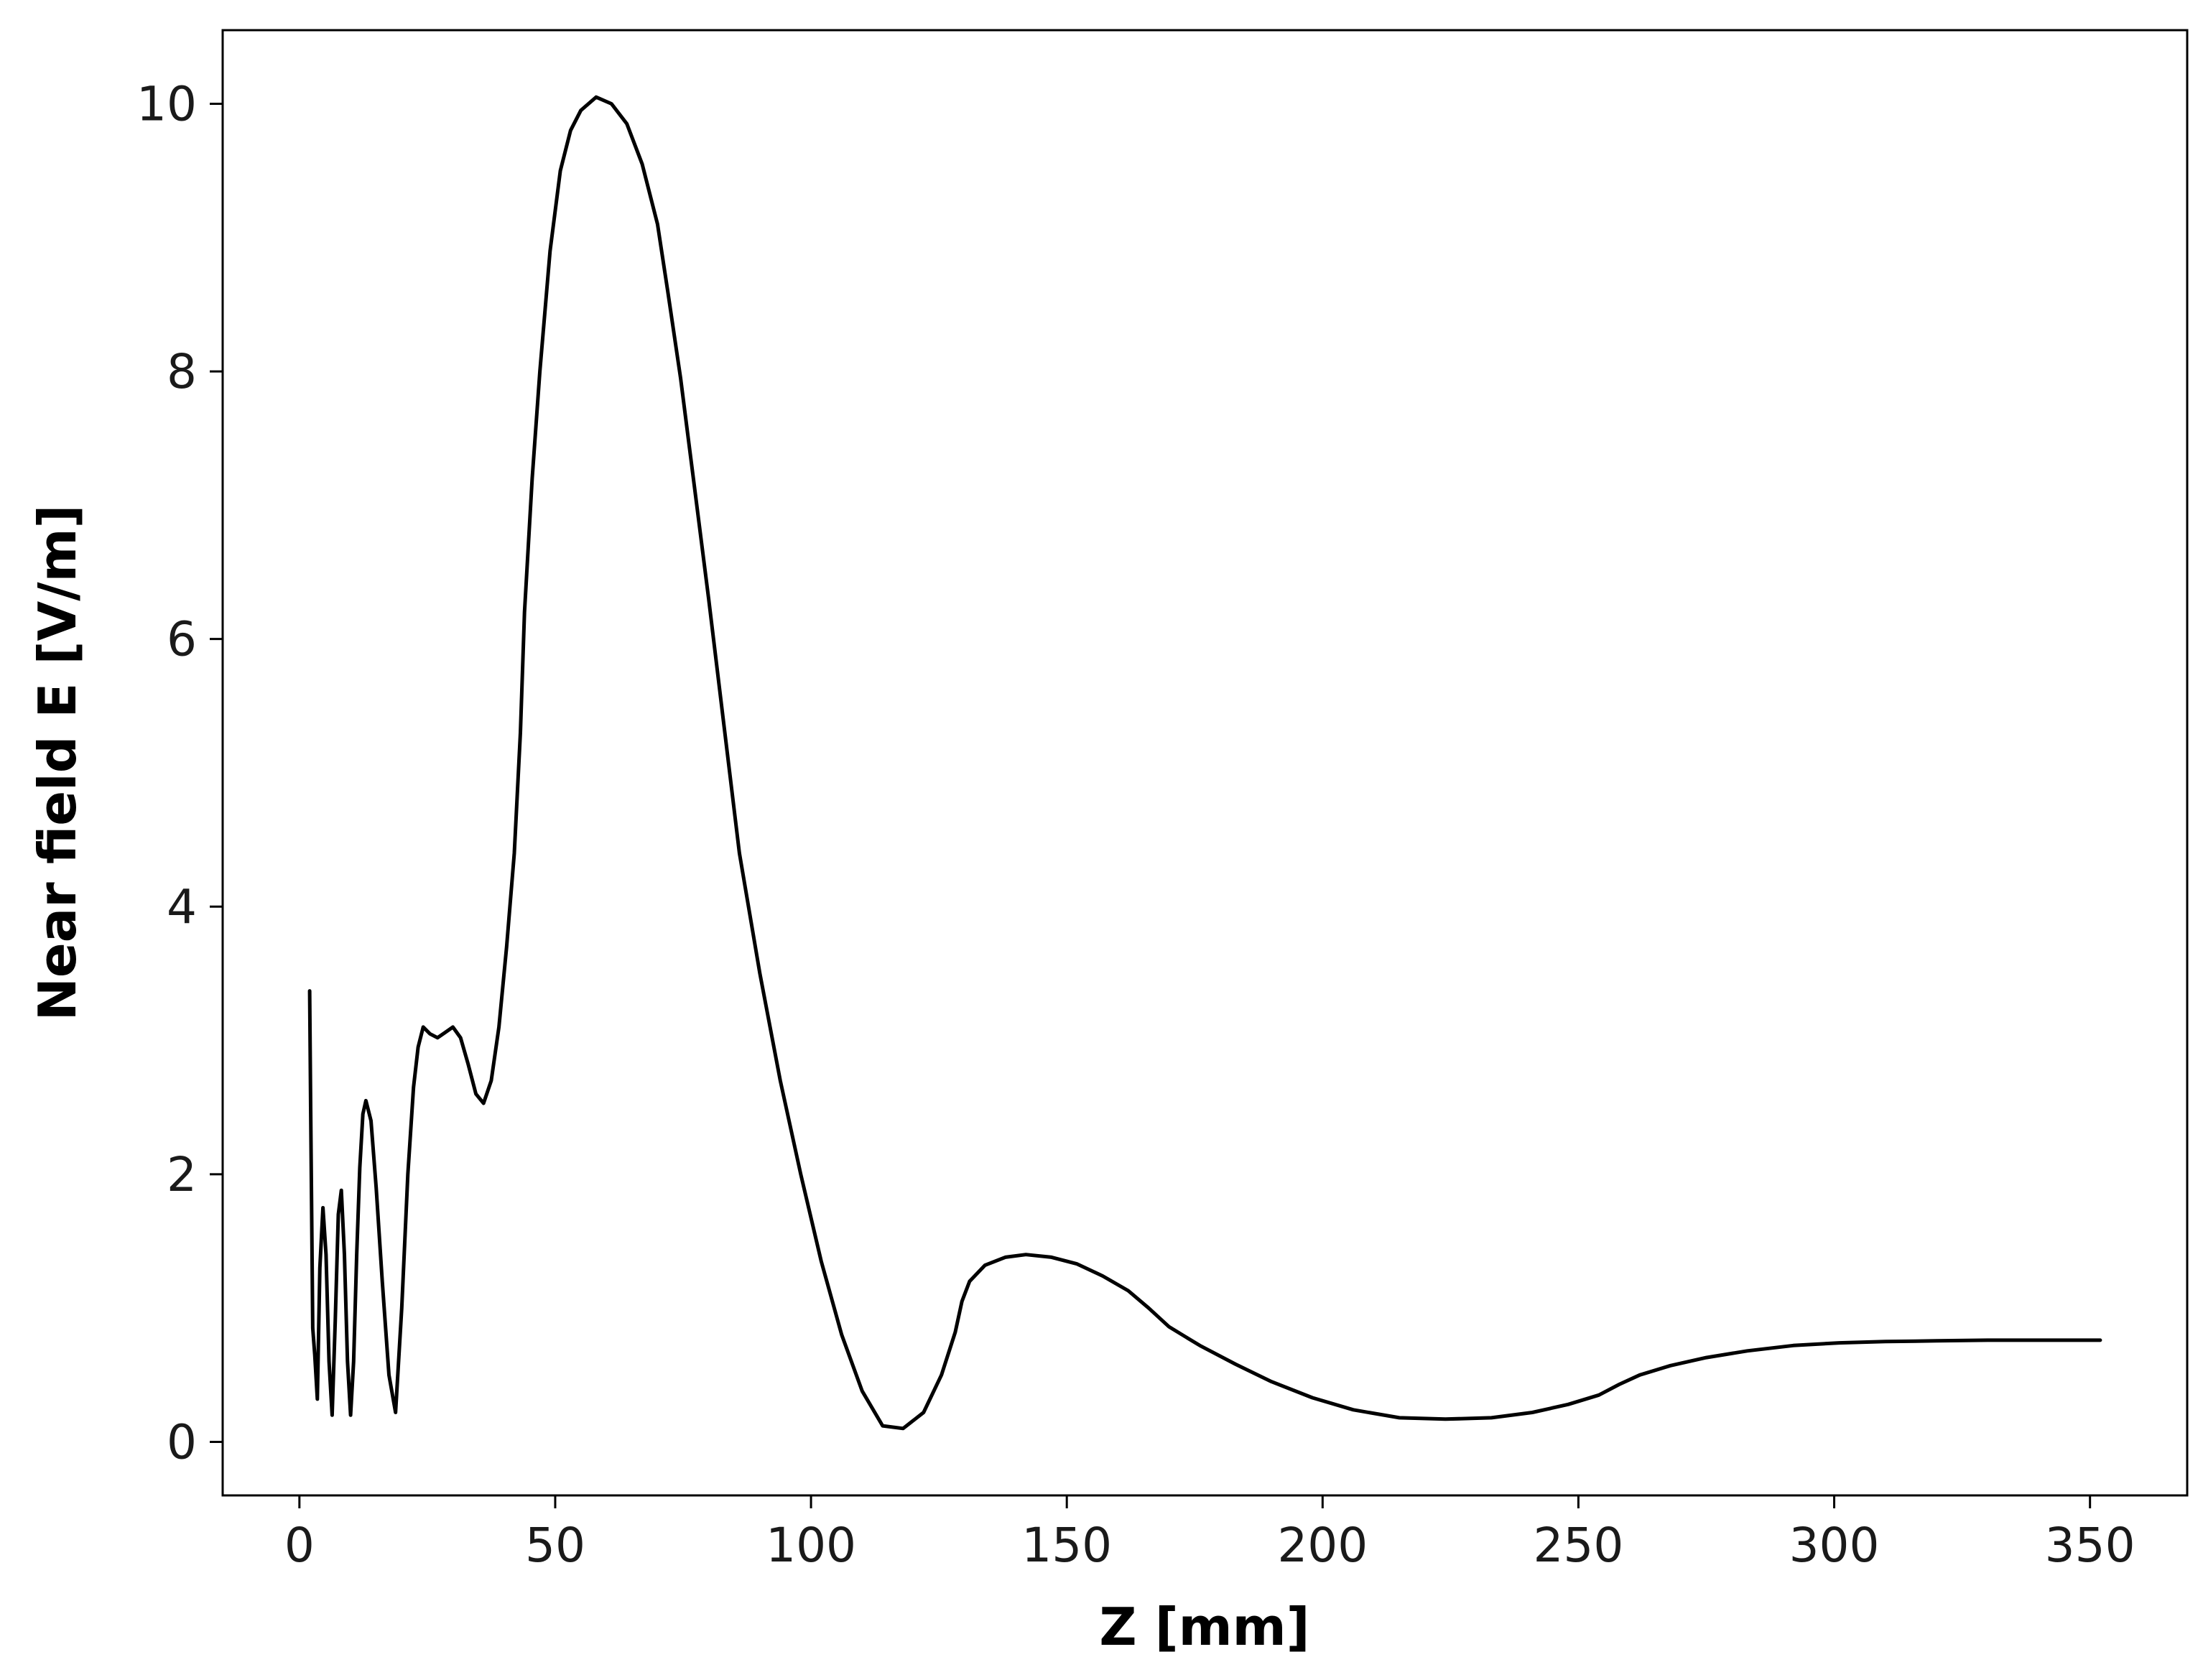  I want to click on x-axis-label: Z [mm], so click(1204, 1627).